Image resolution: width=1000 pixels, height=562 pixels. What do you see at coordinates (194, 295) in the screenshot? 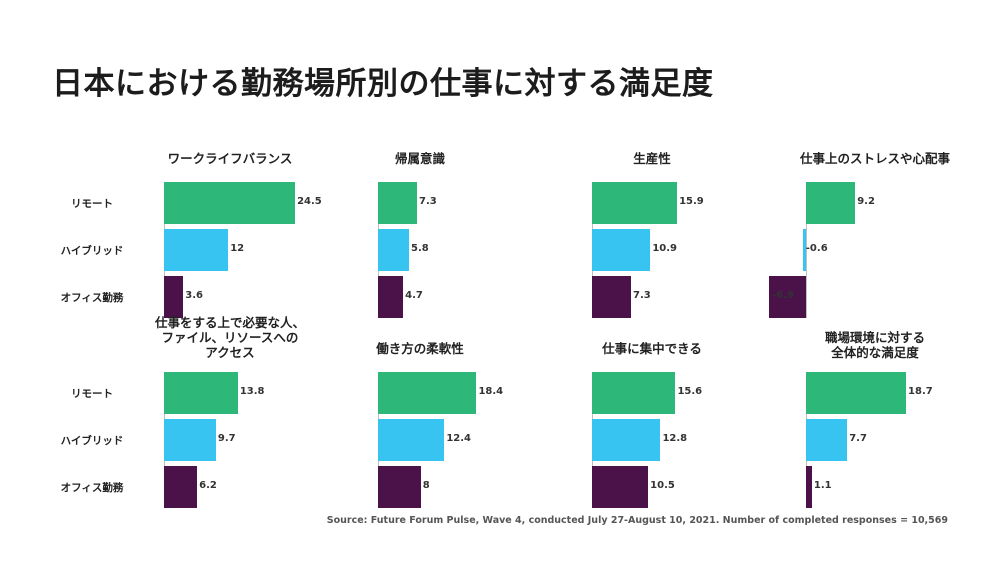
I see `value-label-1-3: 3.6` at bounding box center [194, 295].